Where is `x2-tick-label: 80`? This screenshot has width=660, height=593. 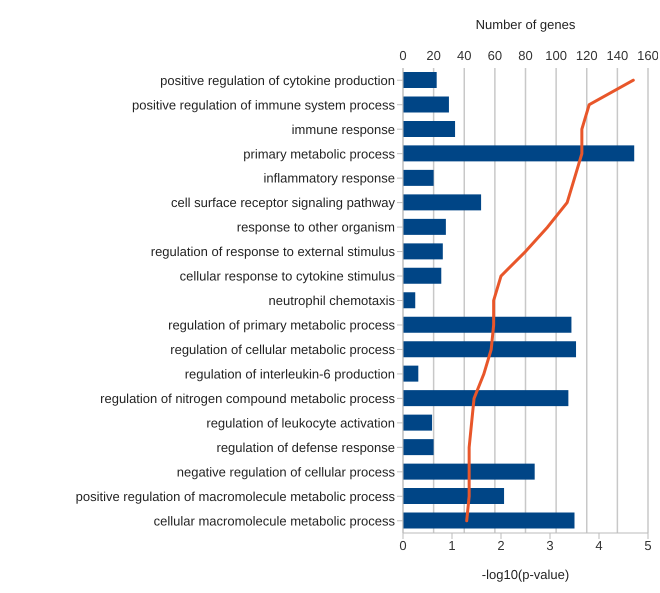
x2-tick-label: 80 is located at coordinates (525, 55).